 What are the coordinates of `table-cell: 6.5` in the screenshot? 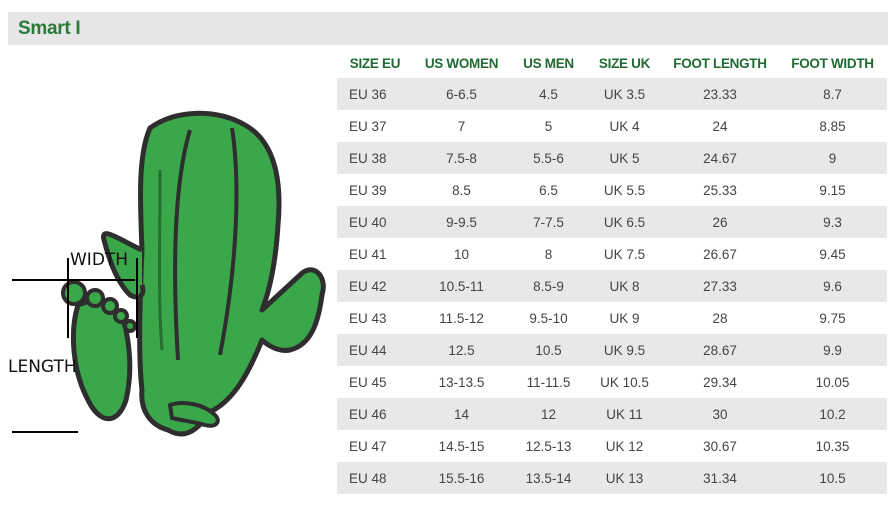 It's located at (548, 190).